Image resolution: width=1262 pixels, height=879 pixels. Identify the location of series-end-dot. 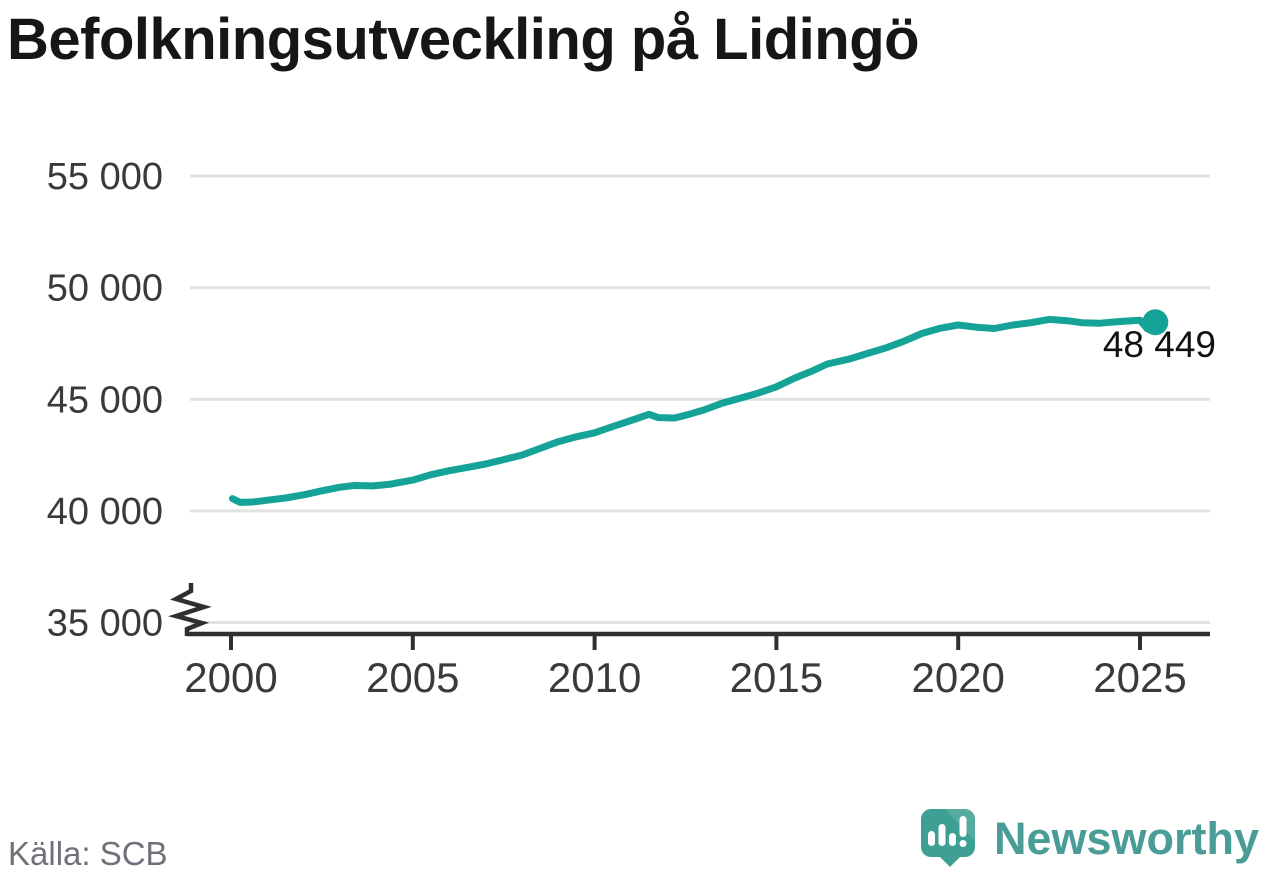
(1155, 322).